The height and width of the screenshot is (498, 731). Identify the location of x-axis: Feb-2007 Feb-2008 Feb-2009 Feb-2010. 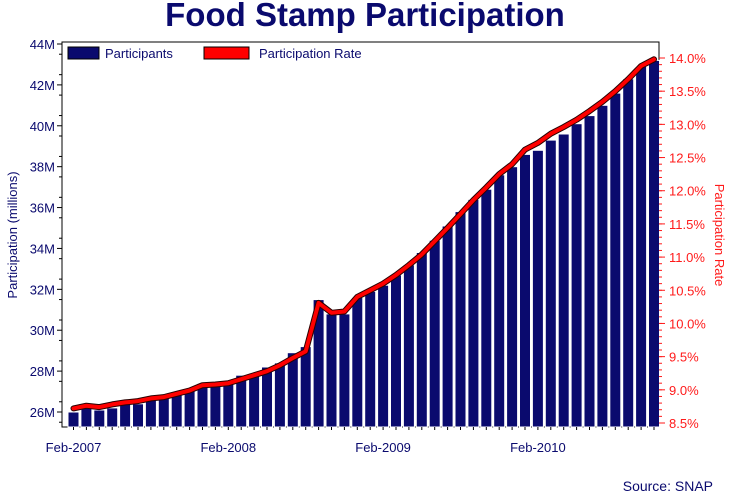
(350, 441).